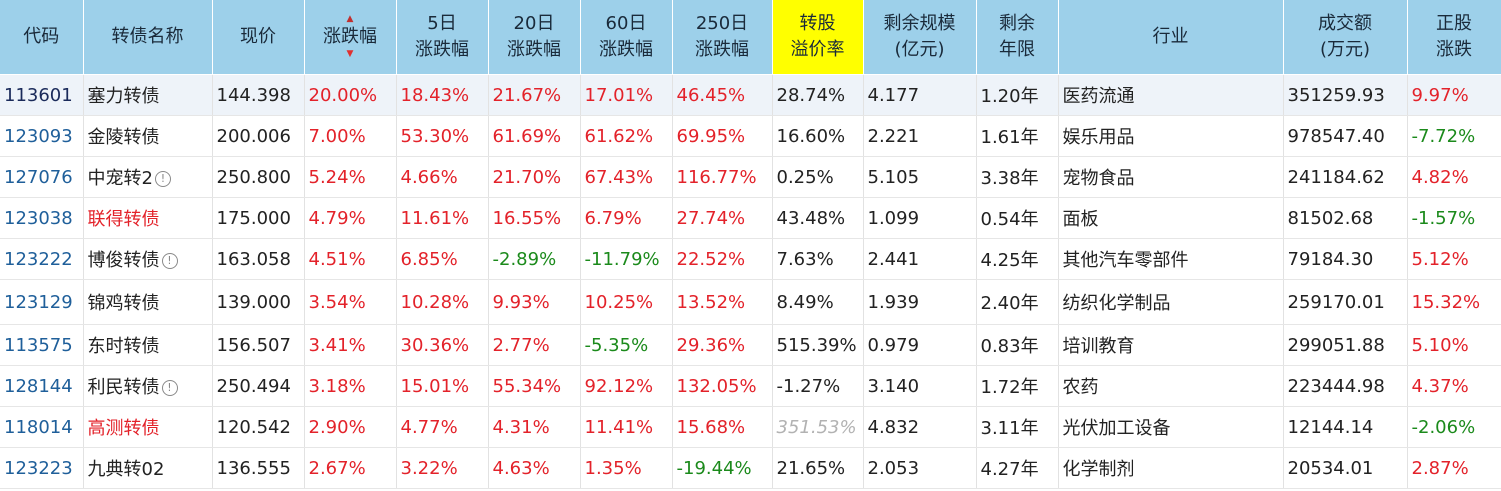  Describe the element at coordinates (148, 177) in the screenshot. I see `bond-name-cell: 中宠转2!` at that location.